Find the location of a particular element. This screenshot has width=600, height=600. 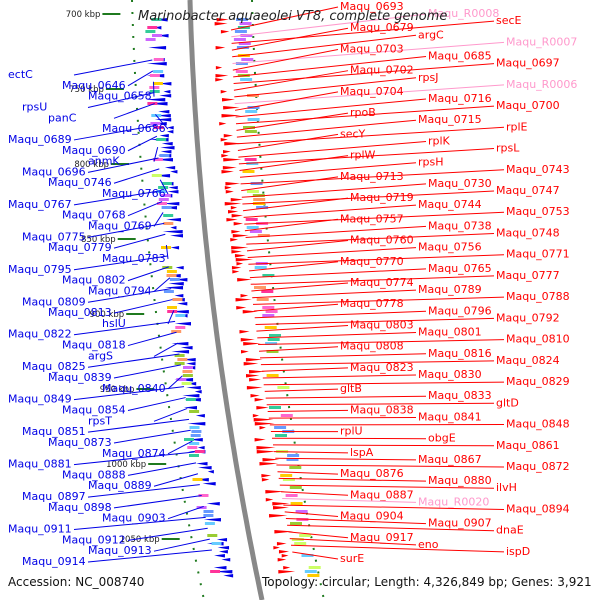

plus-gene-label: Maqu_0810 is located at coordinates (538, 339).